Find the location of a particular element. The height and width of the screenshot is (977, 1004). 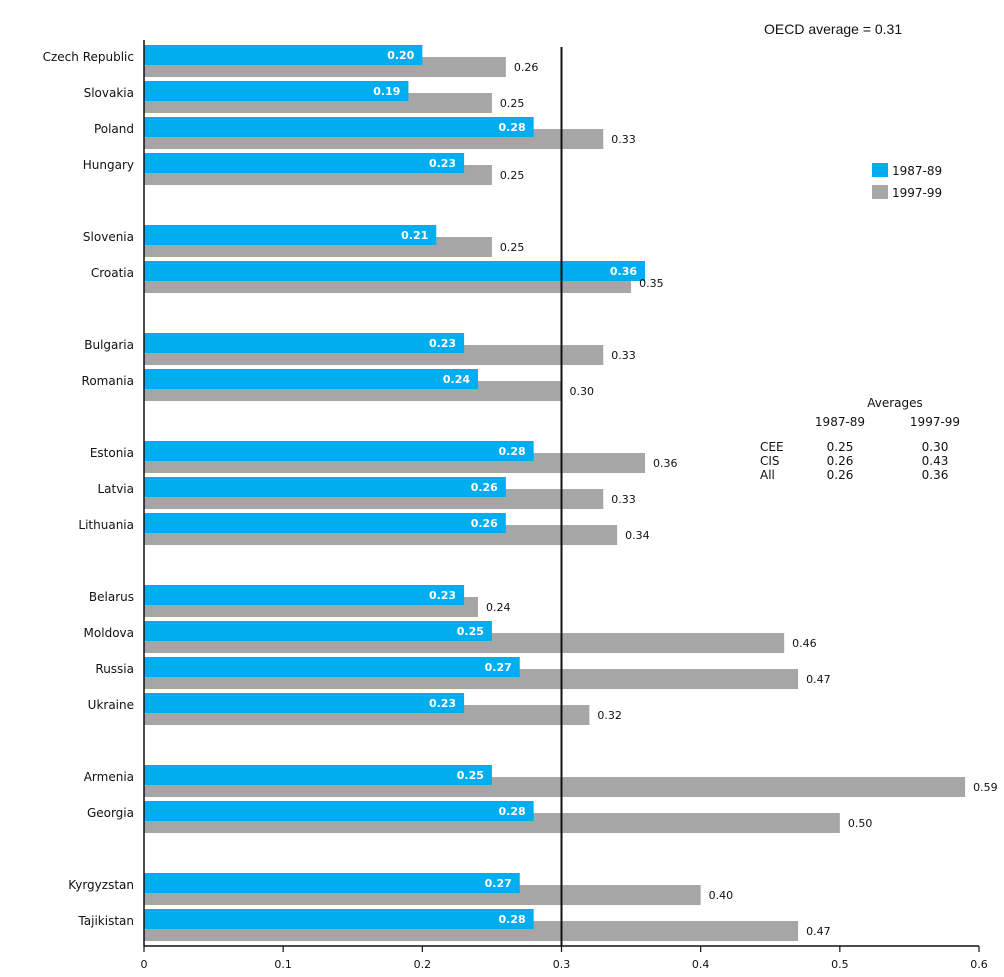

category-label: Georgia is located at coordinates (110, 813).